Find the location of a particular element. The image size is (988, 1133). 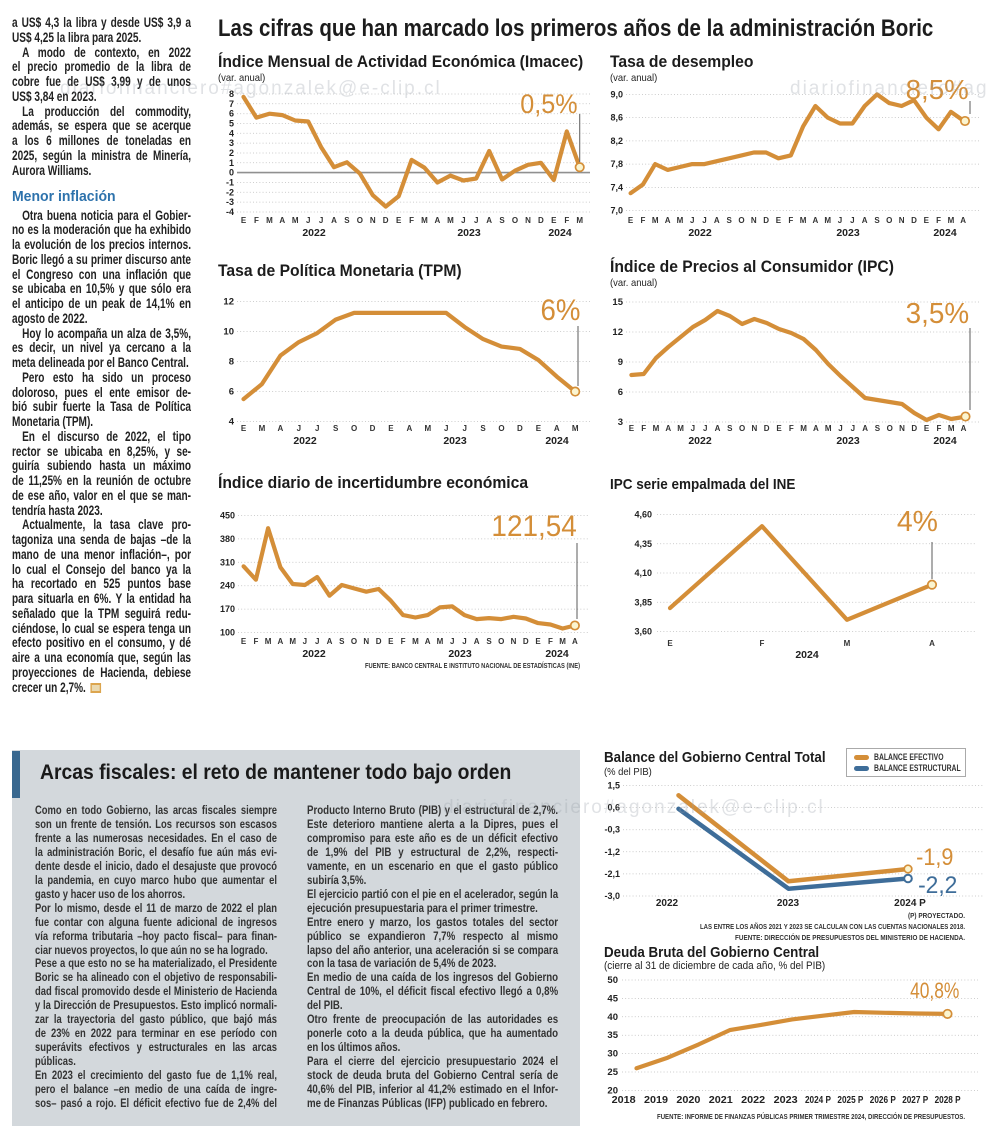

svg-text: 100 is located at coordinates (227, 633).